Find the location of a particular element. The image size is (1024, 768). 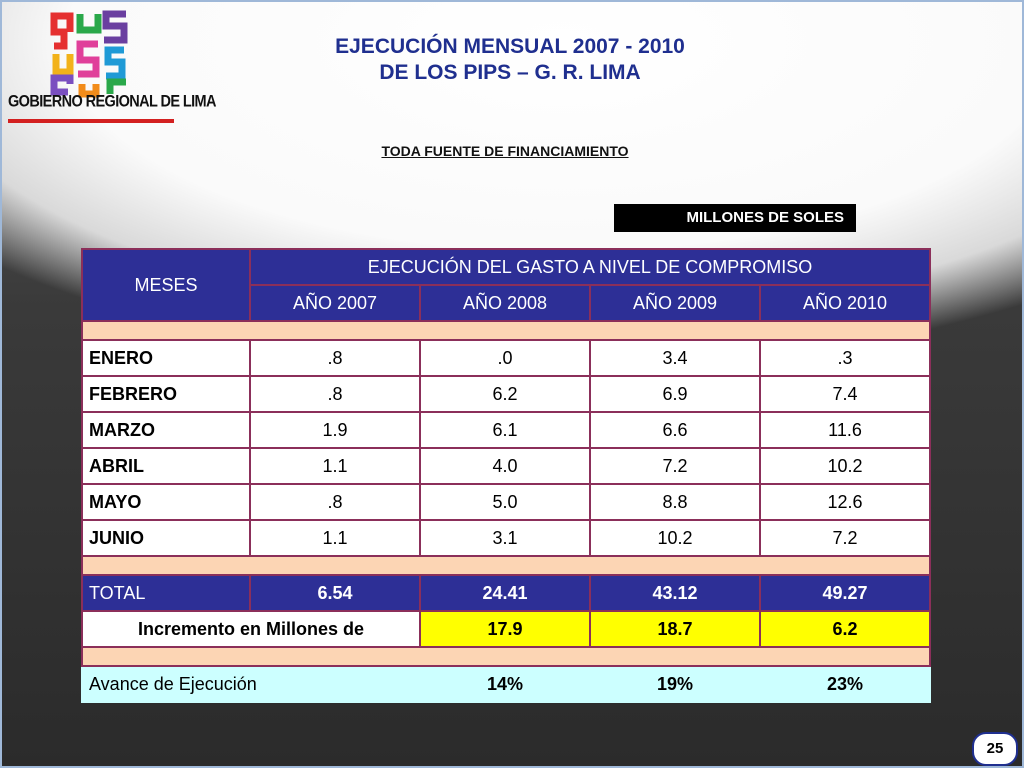

total-label: TOTAL is located at coordinates (166, 593).